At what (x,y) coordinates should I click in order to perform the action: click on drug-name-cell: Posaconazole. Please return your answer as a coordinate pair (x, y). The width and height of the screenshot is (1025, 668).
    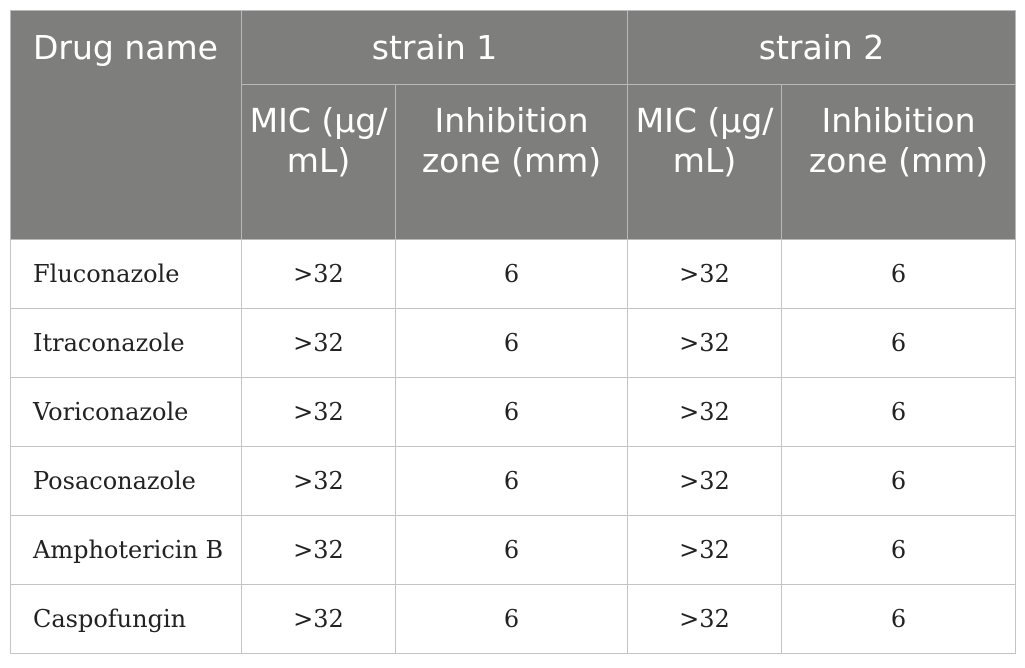
    Looking at the image, I should click on (126, 481).